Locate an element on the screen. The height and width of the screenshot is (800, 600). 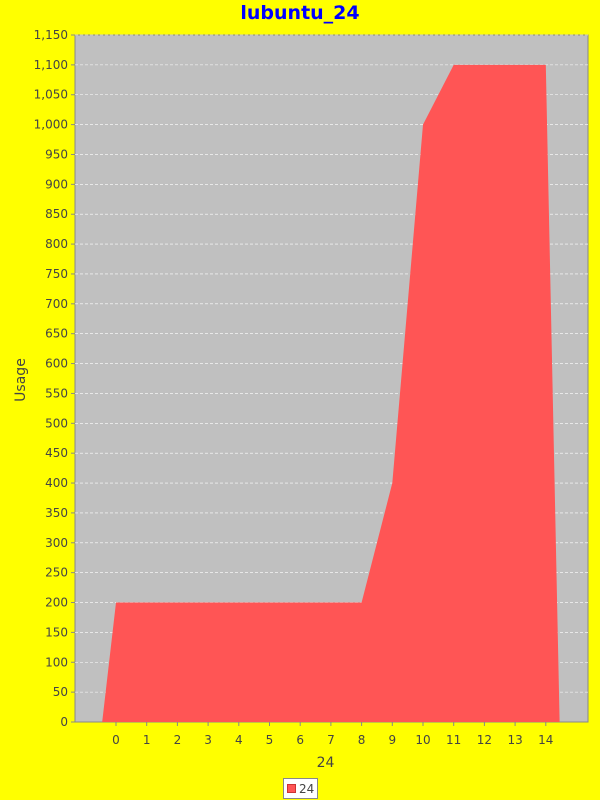
y-tick-label: 0 is located at coordinates (64, 722).